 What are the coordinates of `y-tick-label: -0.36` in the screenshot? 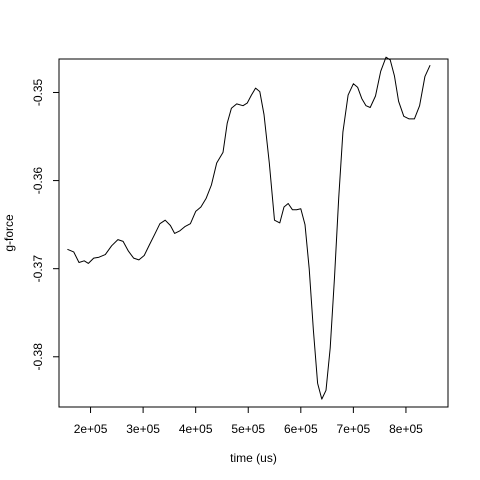 It's located at (38, 181).